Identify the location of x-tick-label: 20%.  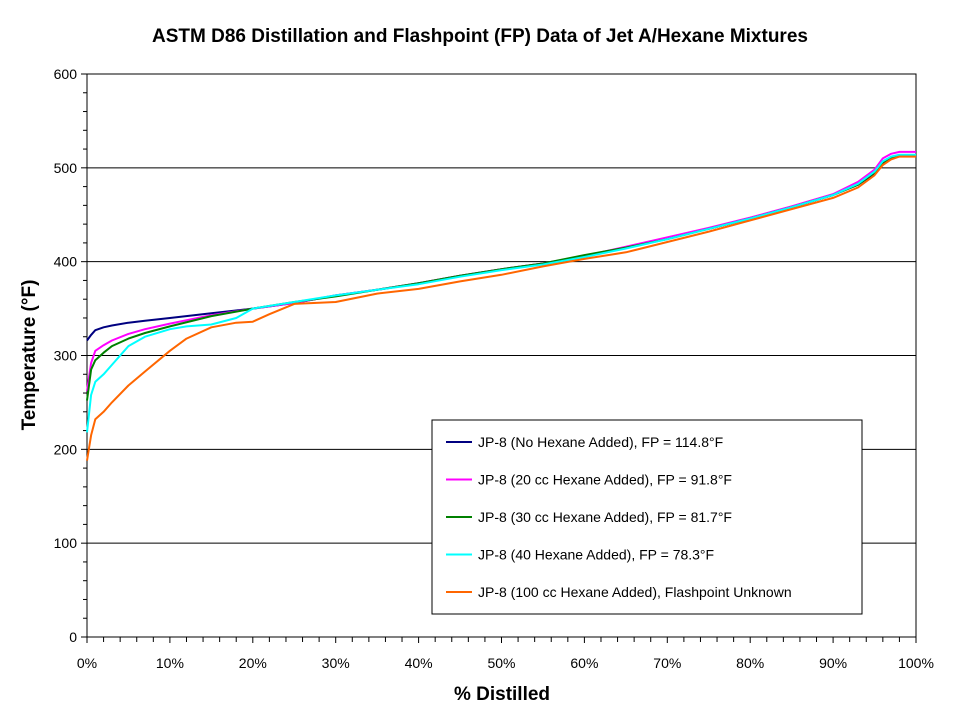
(253, 663).